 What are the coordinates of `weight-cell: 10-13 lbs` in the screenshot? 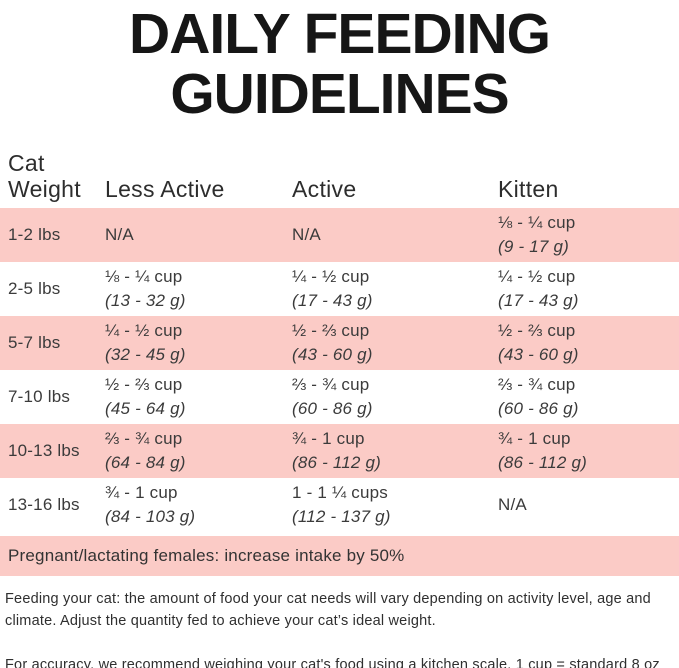 It's located at (44, 450).